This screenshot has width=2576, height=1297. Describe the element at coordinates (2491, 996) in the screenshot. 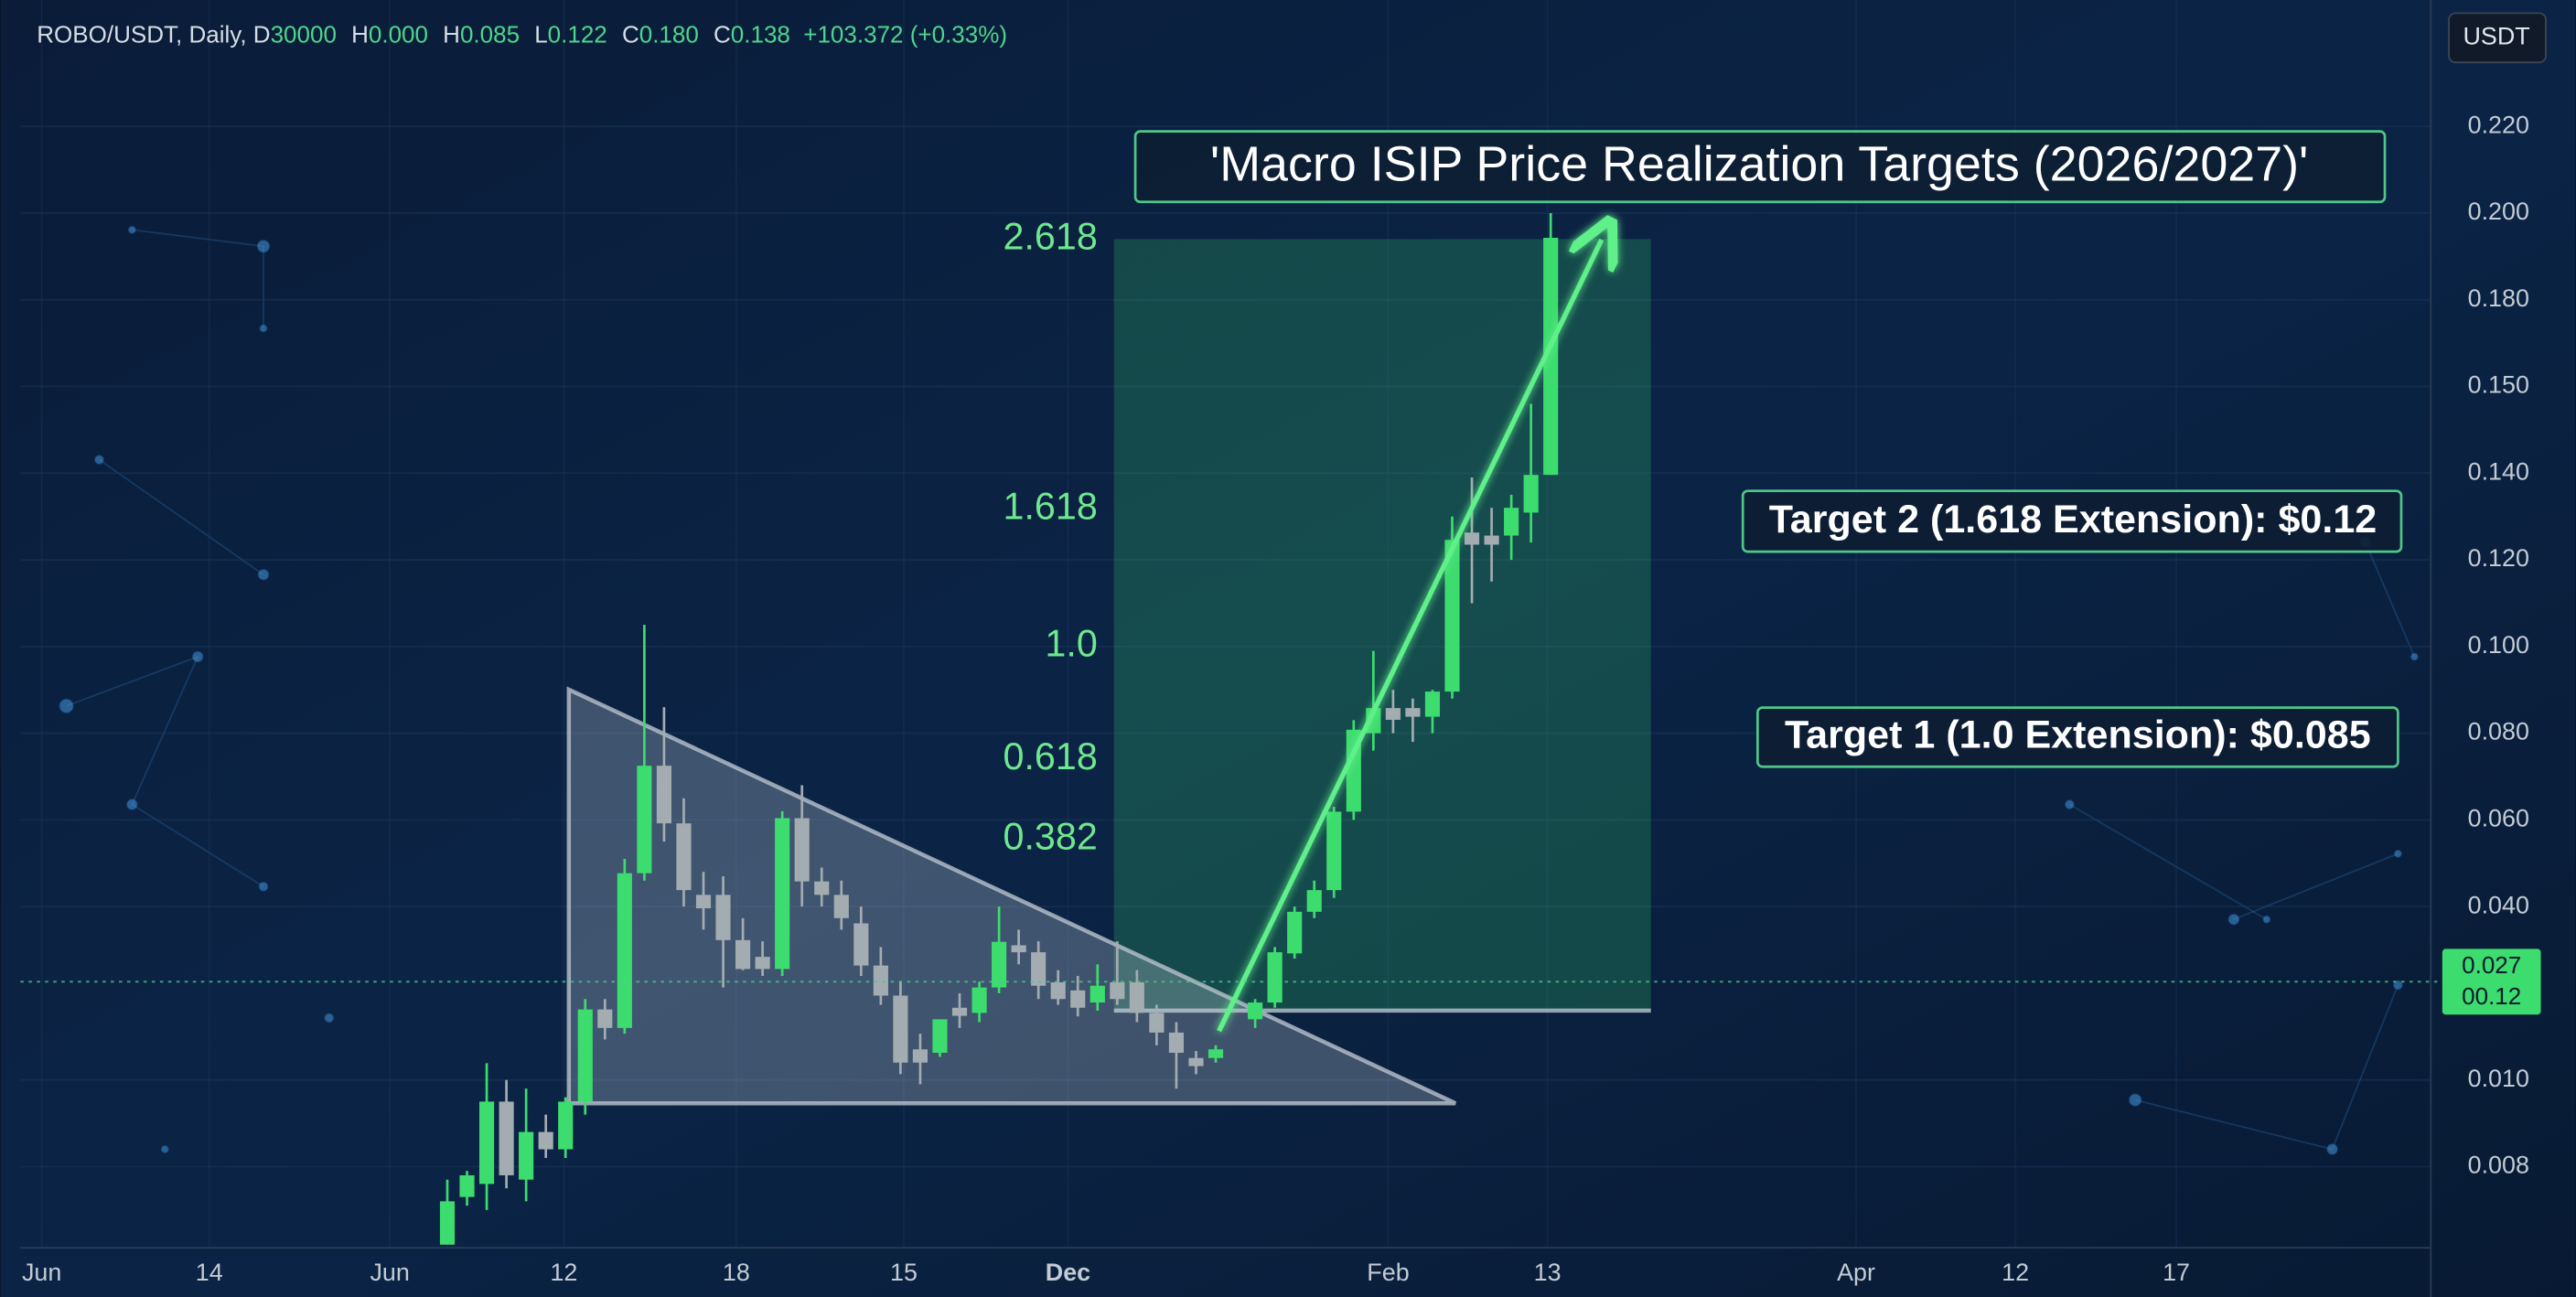

I see `price-tag-label: 00.12` at that location.